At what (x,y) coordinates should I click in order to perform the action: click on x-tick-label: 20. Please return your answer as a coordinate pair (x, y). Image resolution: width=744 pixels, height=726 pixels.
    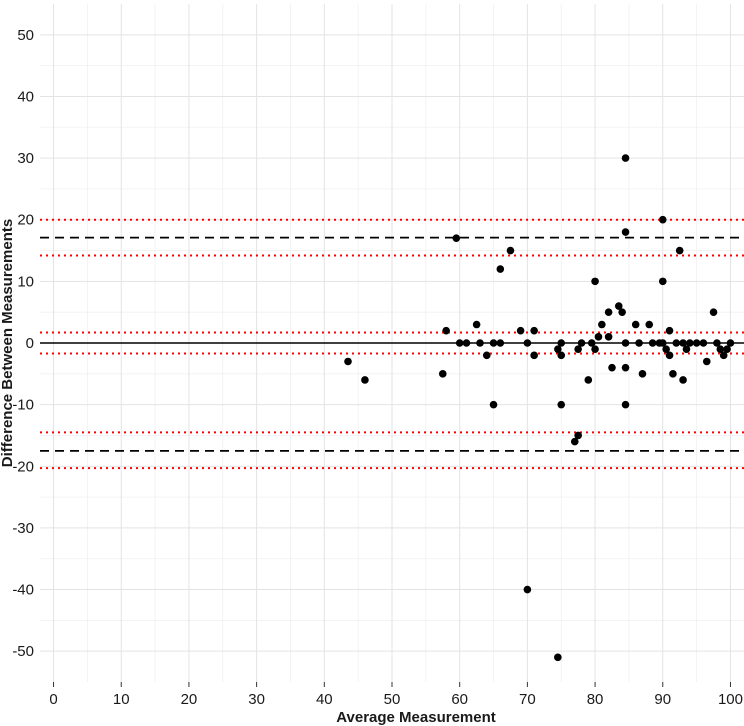
    Looking at the image, I should click on (189, 699).